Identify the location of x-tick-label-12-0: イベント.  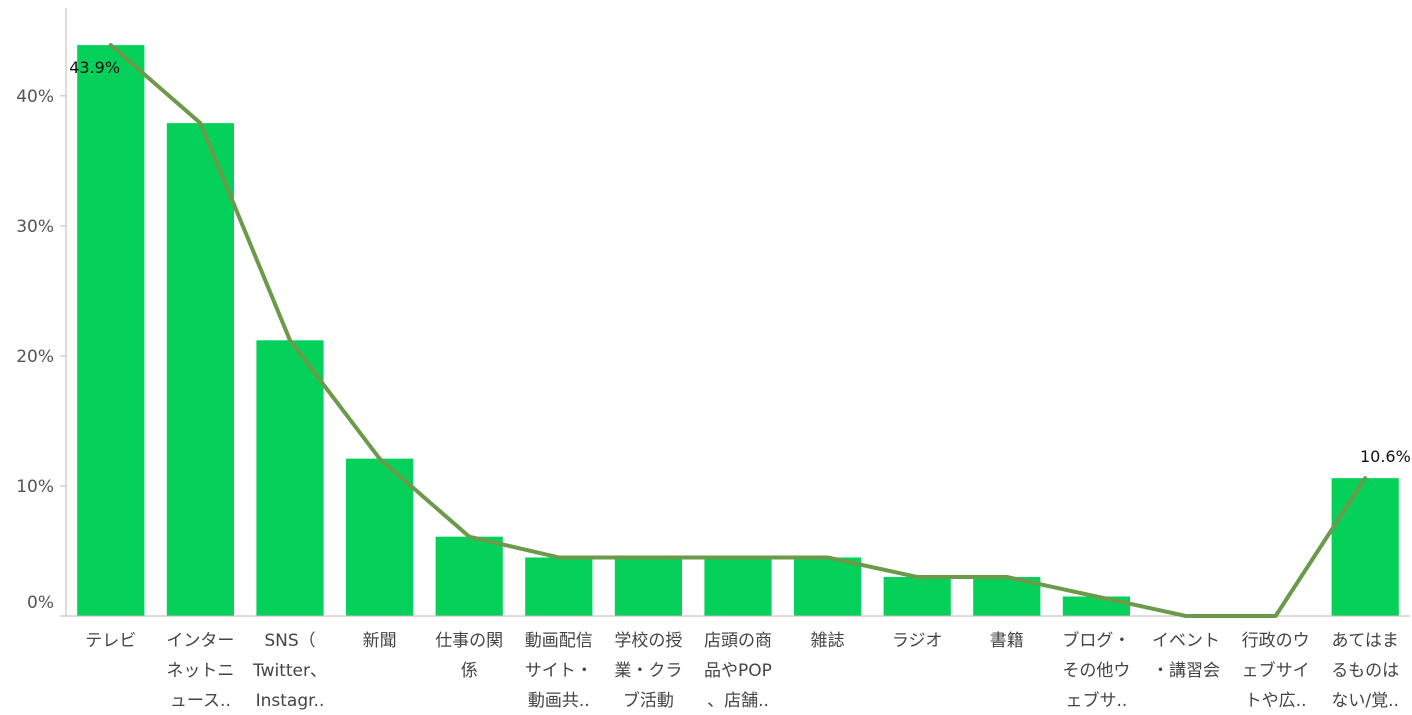
(1186, 641).